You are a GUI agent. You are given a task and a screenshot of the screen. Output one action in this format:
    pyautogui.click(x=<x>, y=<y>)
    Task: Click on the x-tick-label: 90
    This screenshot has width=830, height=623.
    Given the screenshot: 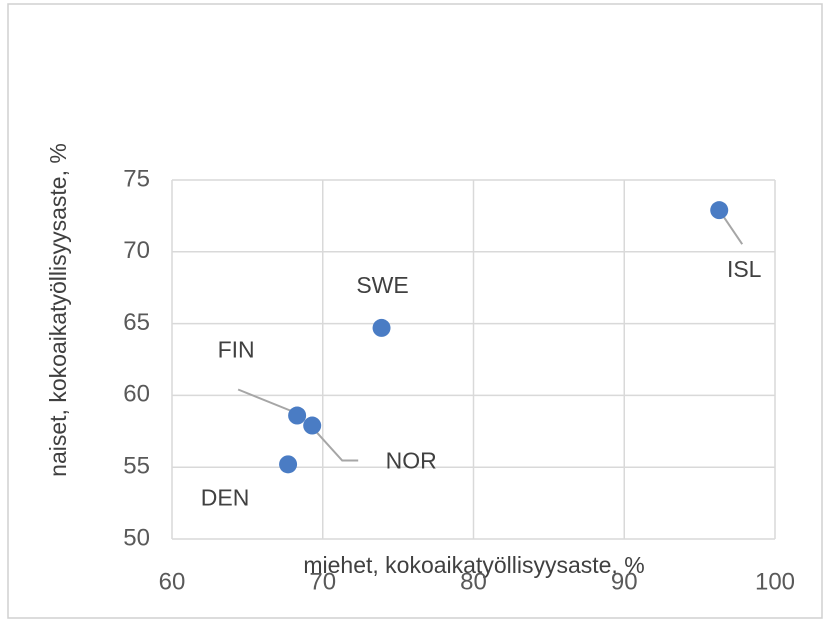 What is the action you would take?
    pyautogui.click(x=624, y=581)
    